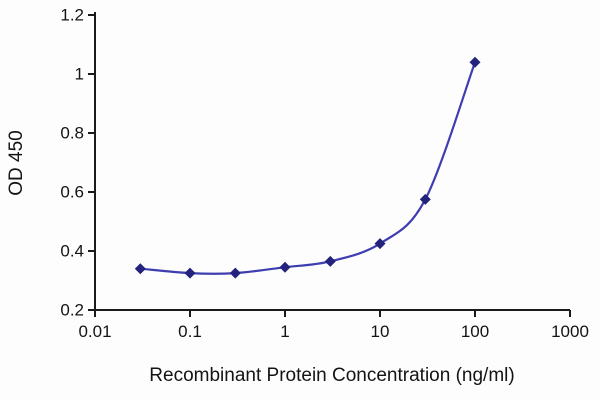 The height and width of the screenshot is (400, 600). I want to click on x-tick-label: 100, so click(475, 331).